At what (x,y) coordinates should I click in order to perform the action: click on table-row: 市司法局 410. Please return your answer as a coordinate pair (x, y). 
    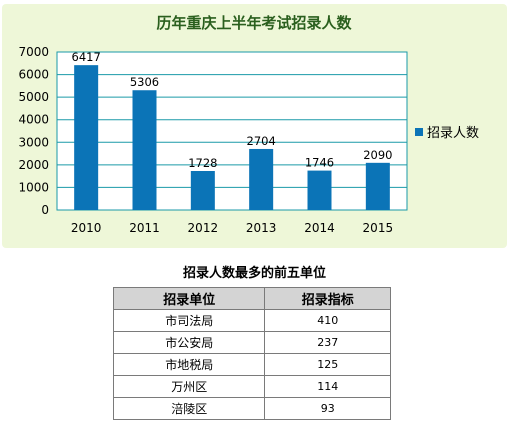
    Looking at the image, I should click on (251, 320).